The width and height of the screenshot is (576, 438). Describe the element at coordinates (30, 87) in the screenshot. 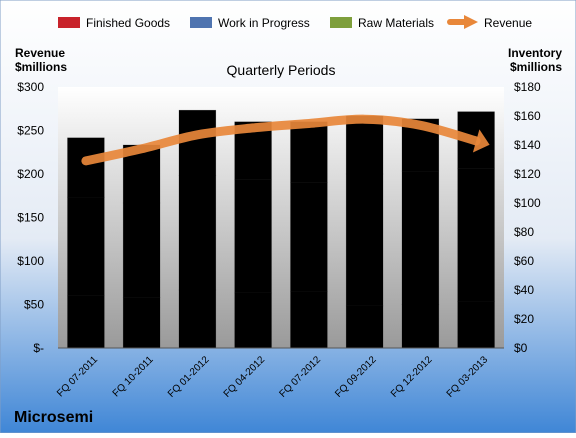

I see `left-tick-label: $300` at that location.